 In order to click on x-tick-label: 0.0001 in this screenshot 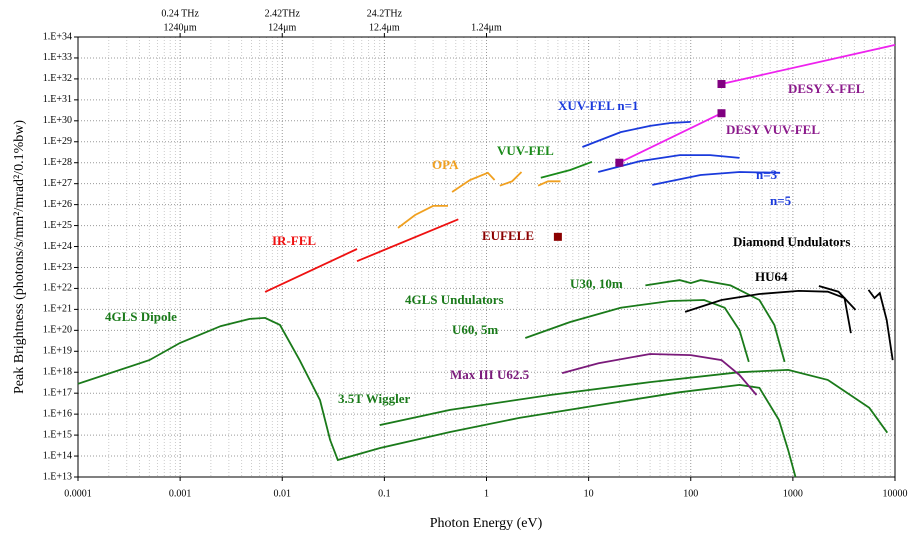, I will do `click(78, 493)`.